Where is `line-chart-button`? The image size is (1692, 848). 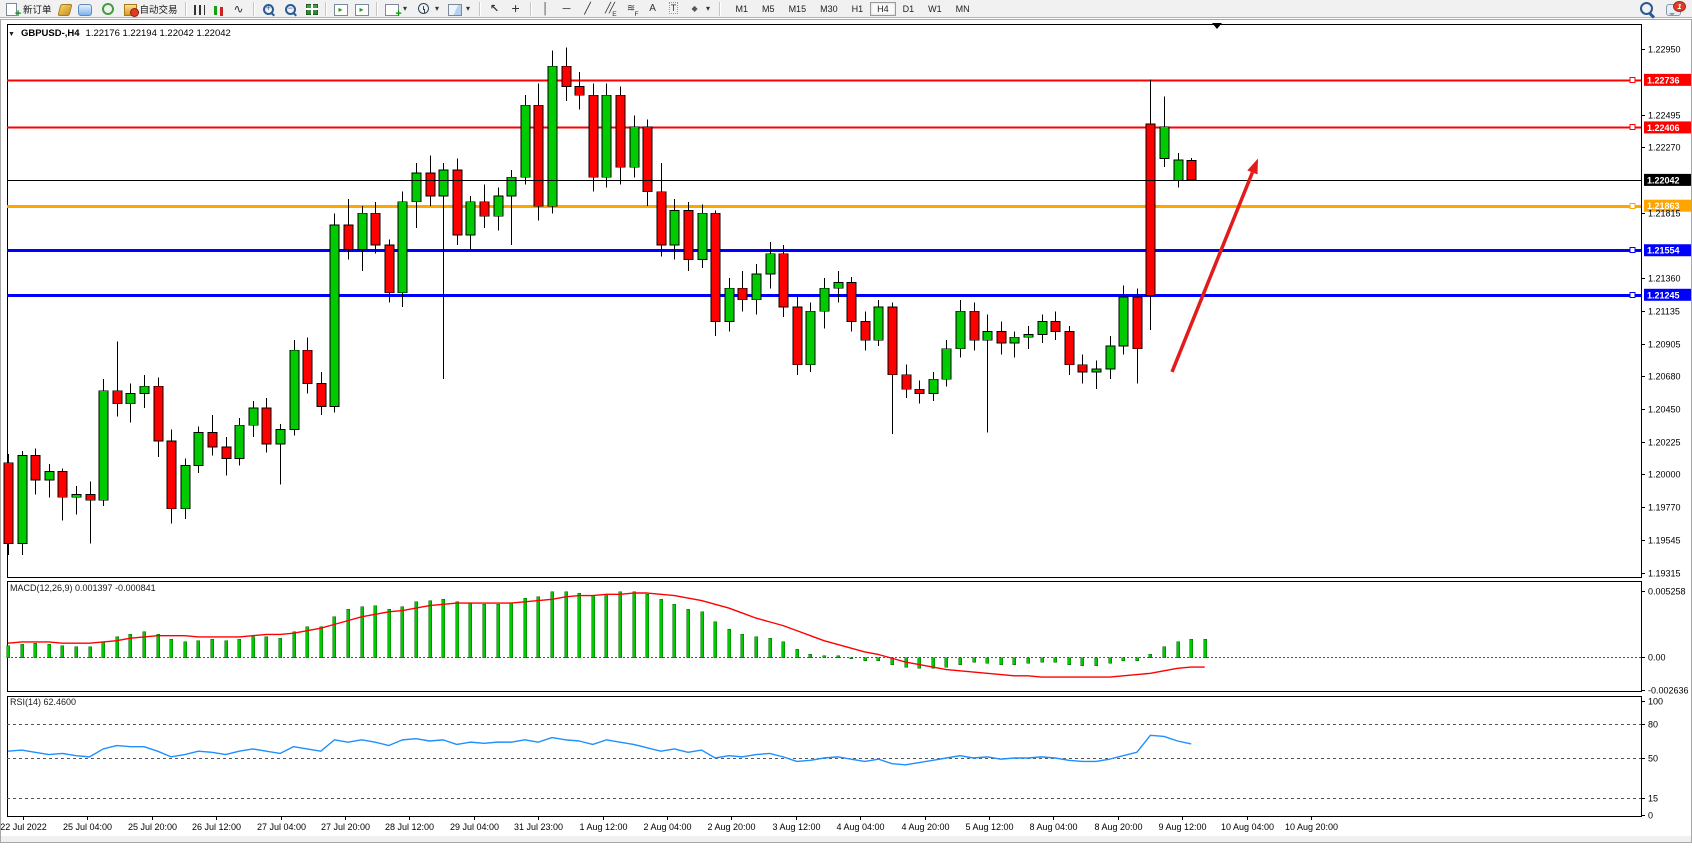 line-chart-button is located at coordinates (239, 9).